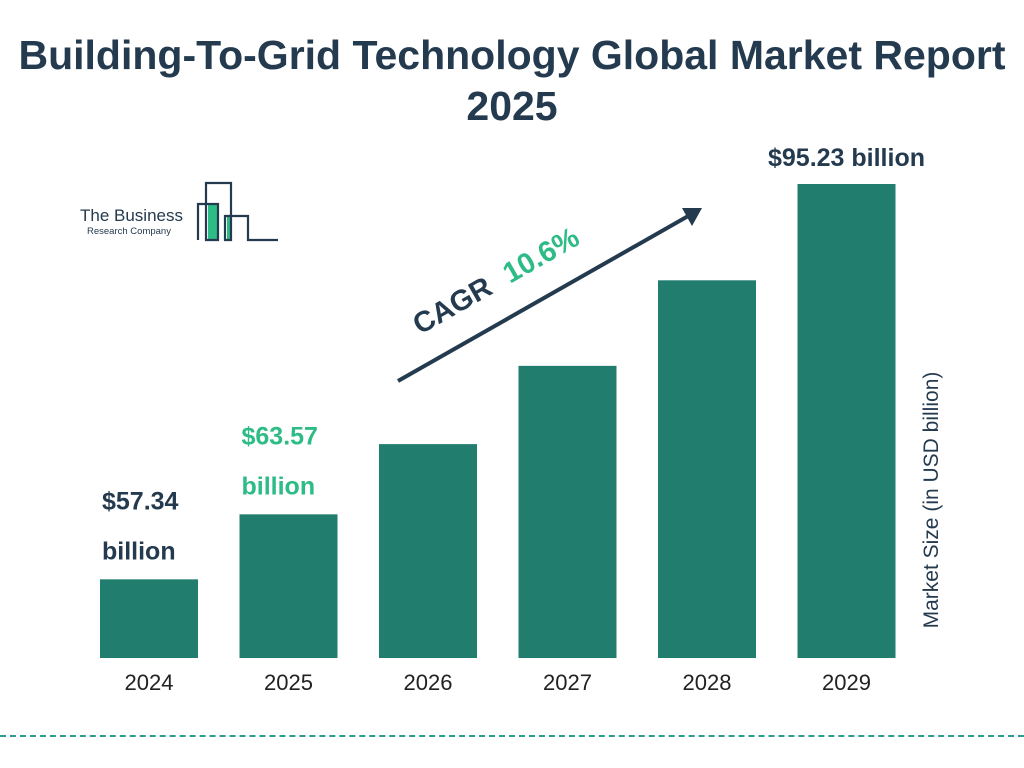 This screenshot has width=1024, height=768. What do you see at coordinates (512, 736) in the screenshot?
I see `dashed-divider` at bounding box center [512, 736].